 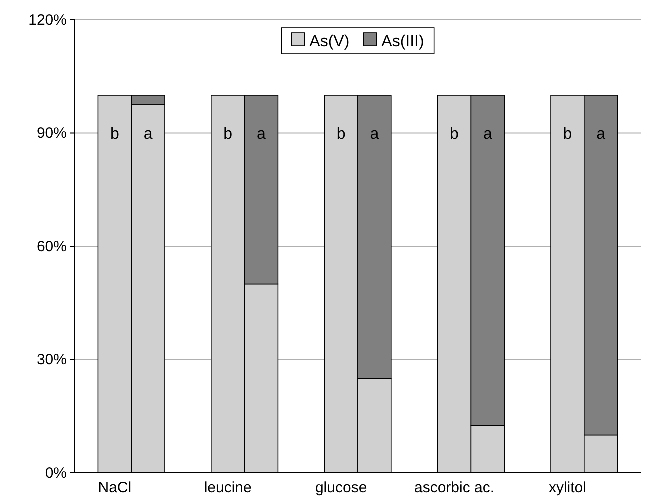 I want to click on x-tick-label: NaCl, so click(x=115, y=488).